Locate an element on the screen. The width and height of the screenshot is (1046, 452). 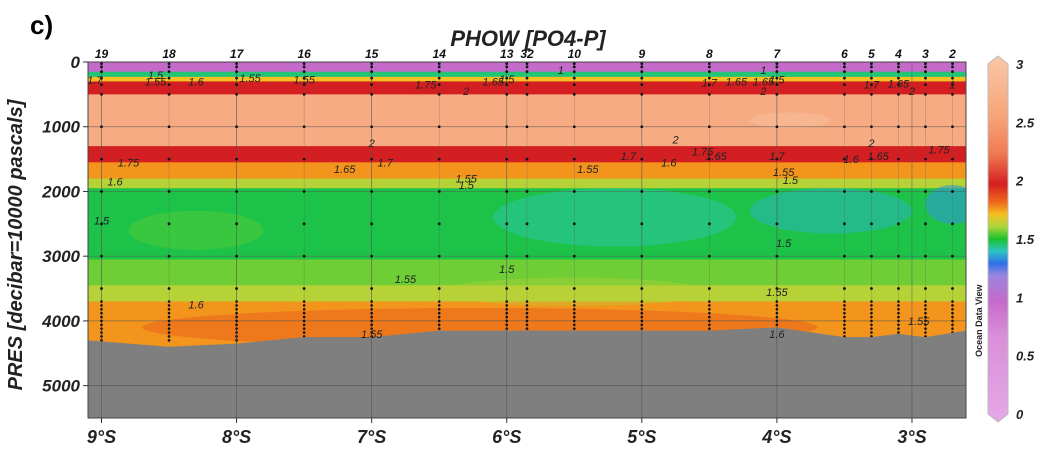
x-tick-label: 8°S is located at coordinates (236, 437).